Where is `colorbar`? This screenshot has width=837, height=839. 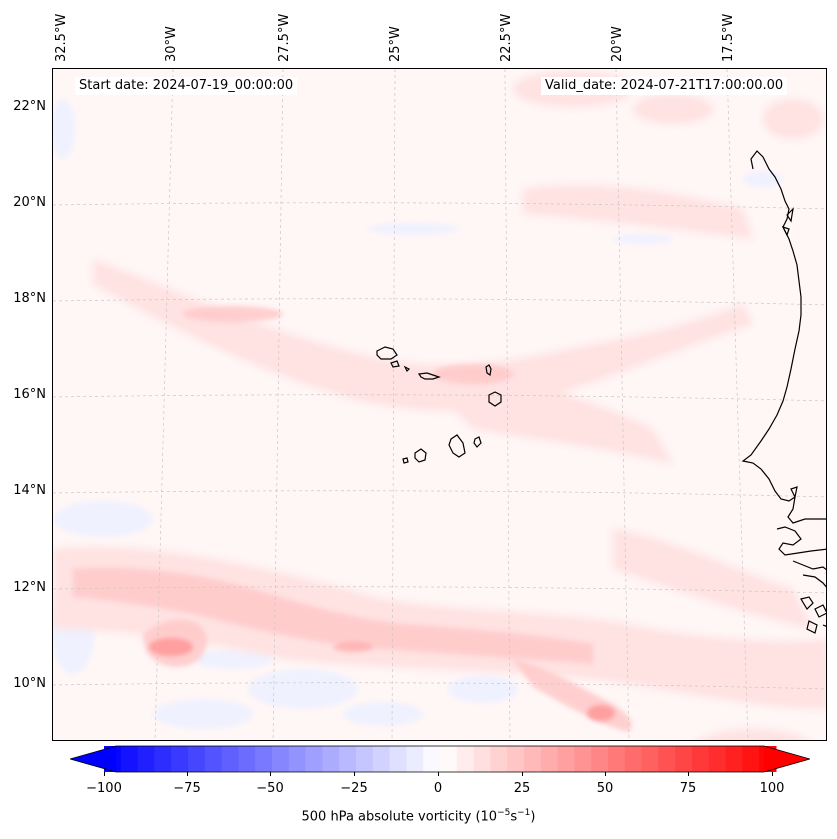 colorbar is located at coordinates (440, 759).